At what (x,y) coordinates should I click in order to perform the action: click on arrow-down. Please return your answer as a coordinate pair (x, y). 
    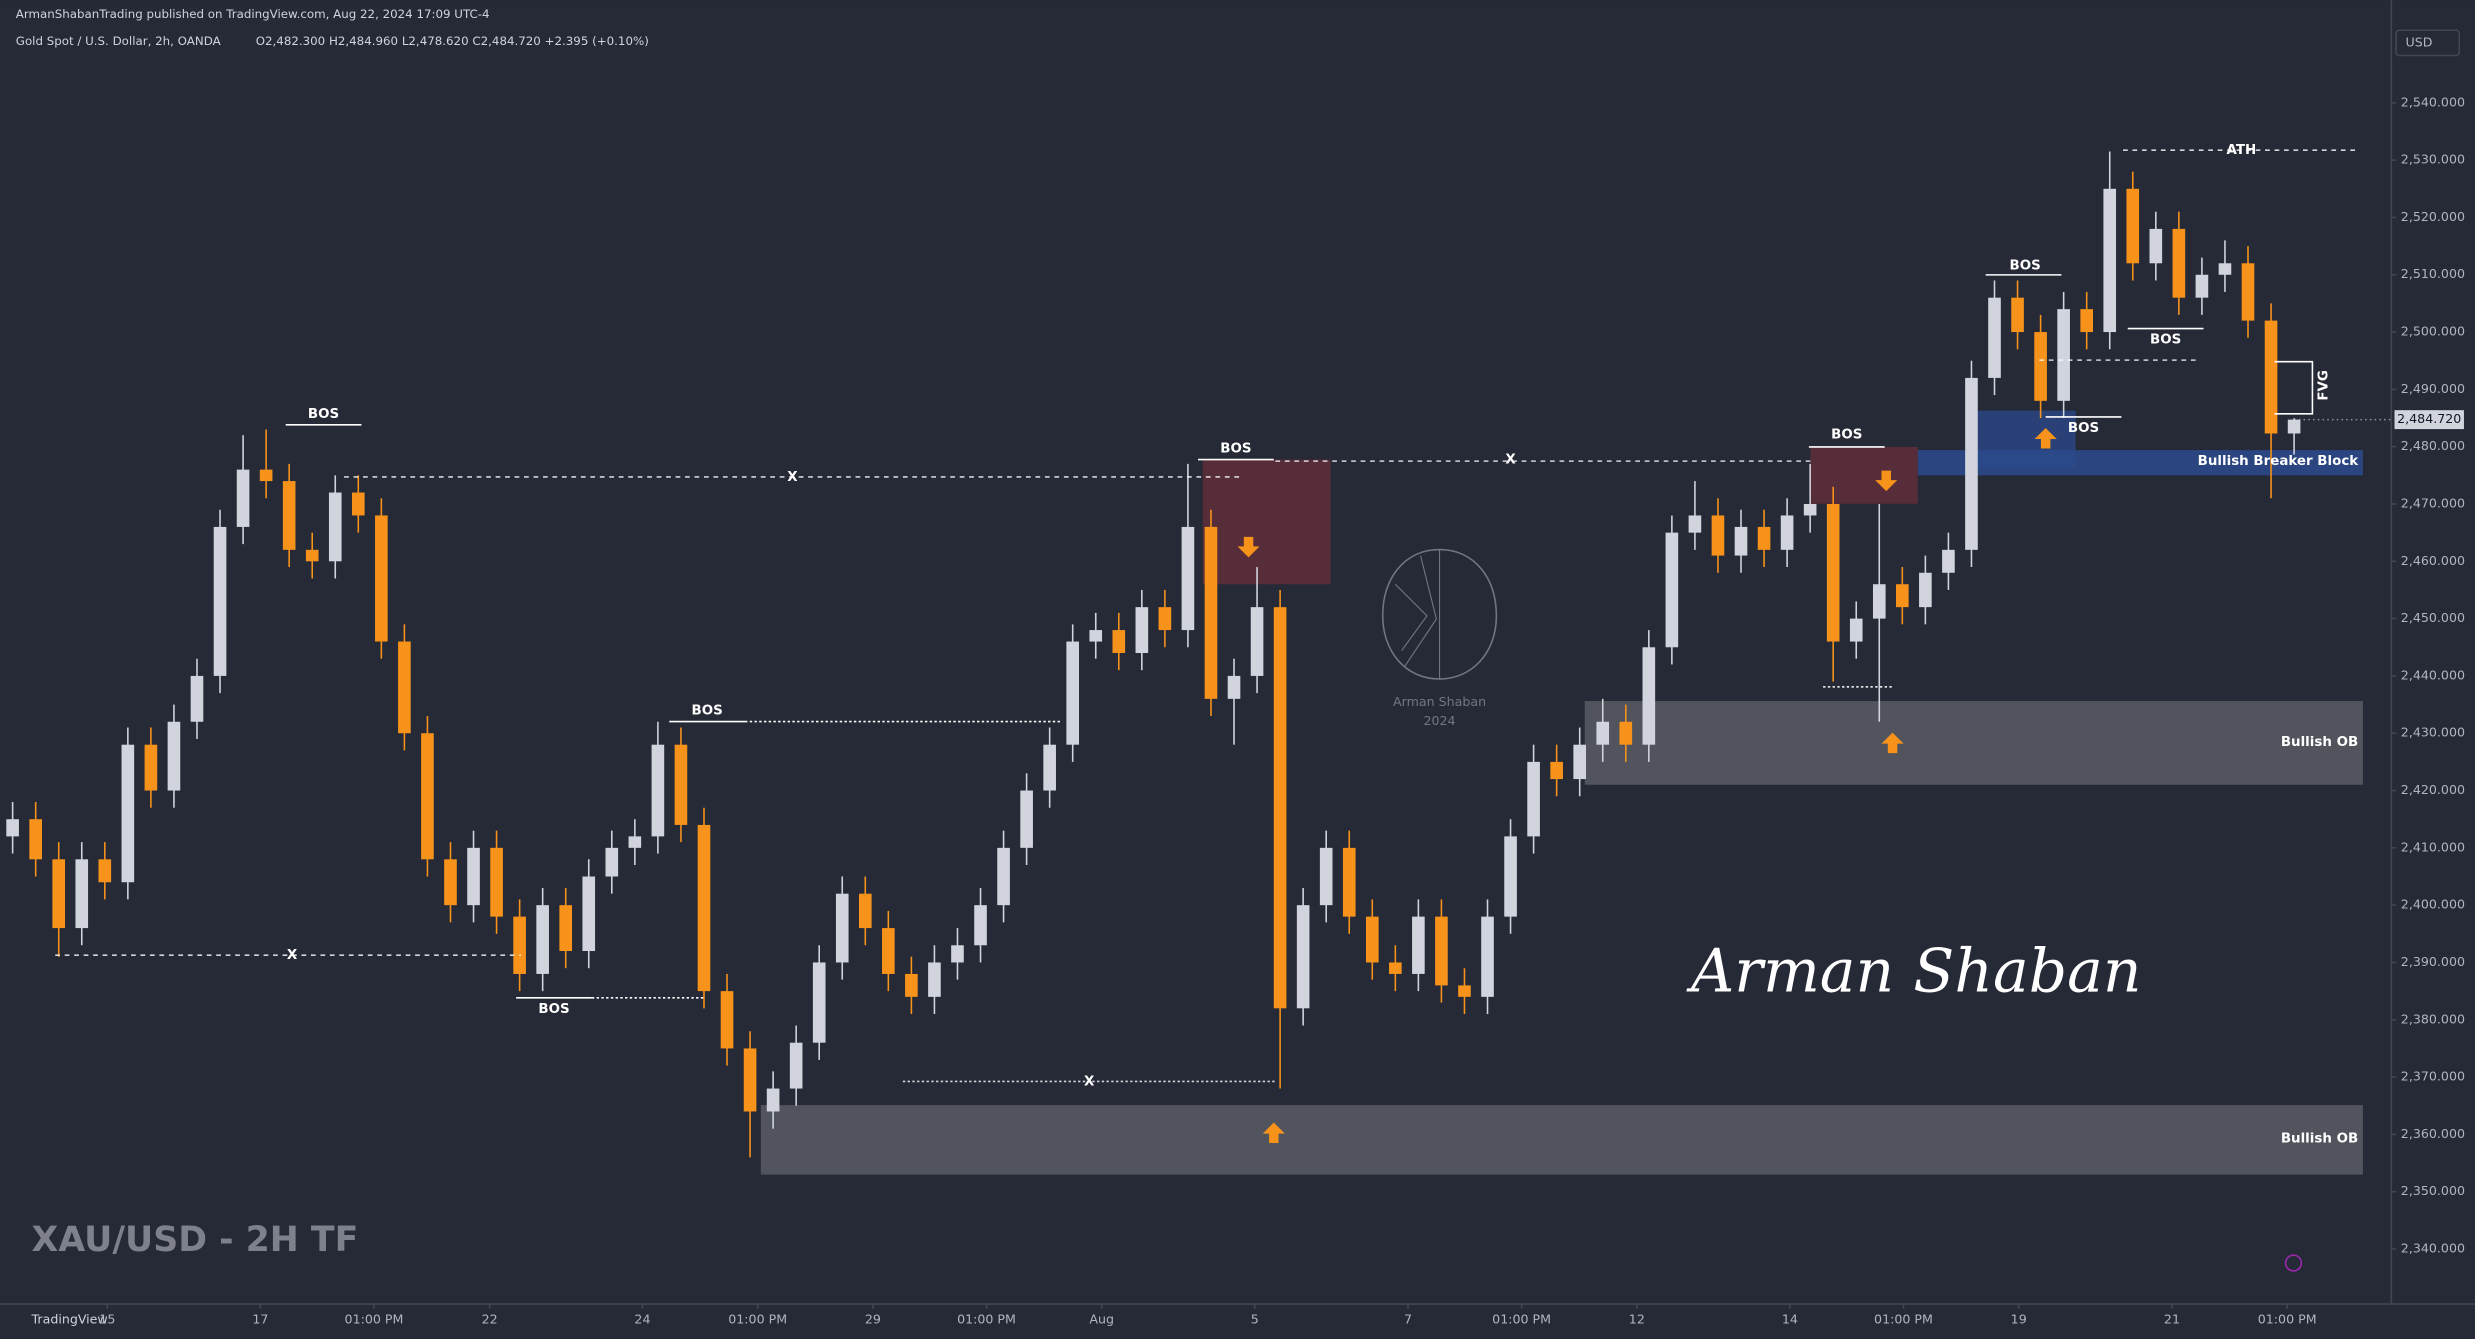
    Looking at the image, I should click on (1886, 481).